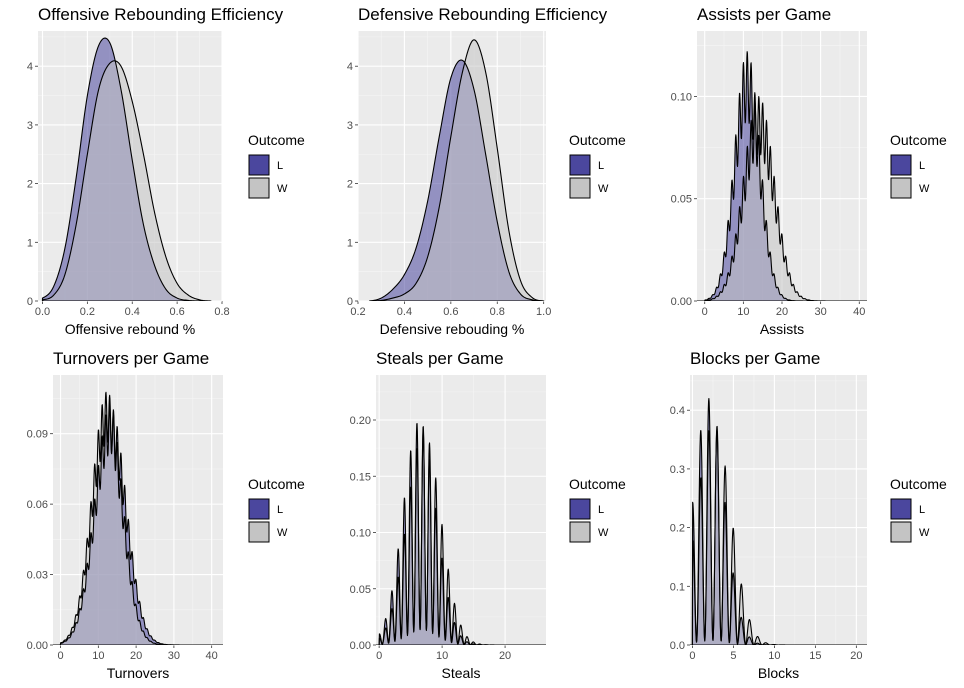 This screenshot has height=688, width=964. What do you see at coordinates (778, 673) in the screenshot?
I see `x-axis-title: Blocks` at bounding box center [778, 673].